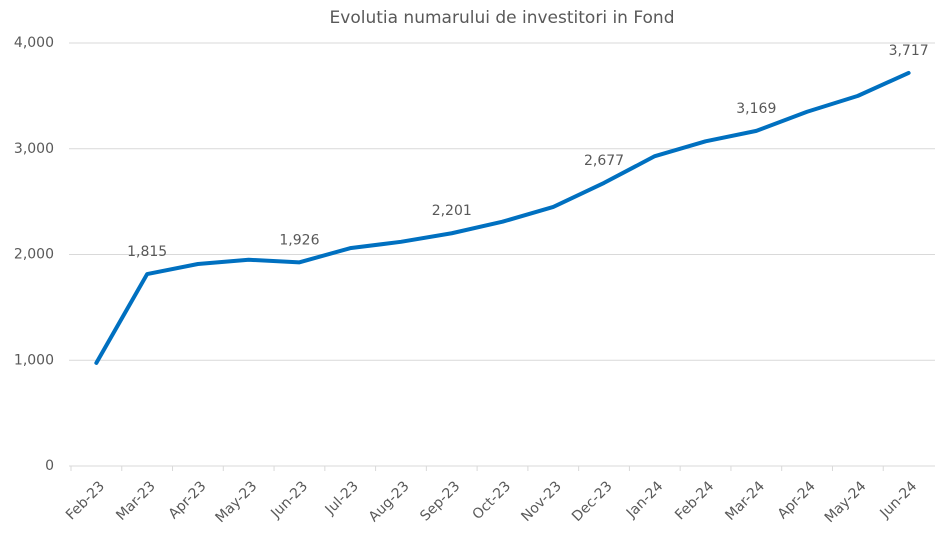 The height and width of the screenshot is (533, 935). What do you see at coordinates (604, 161) in the screenshot?
I see `data-label: 2,677` at bounding box center [604, 161].